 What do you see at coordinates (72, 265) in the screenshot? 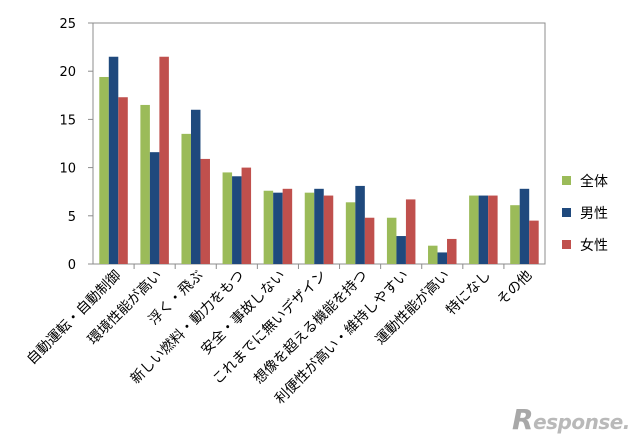
I see `y-tick-label: 0` at bounding box center [72, 265].